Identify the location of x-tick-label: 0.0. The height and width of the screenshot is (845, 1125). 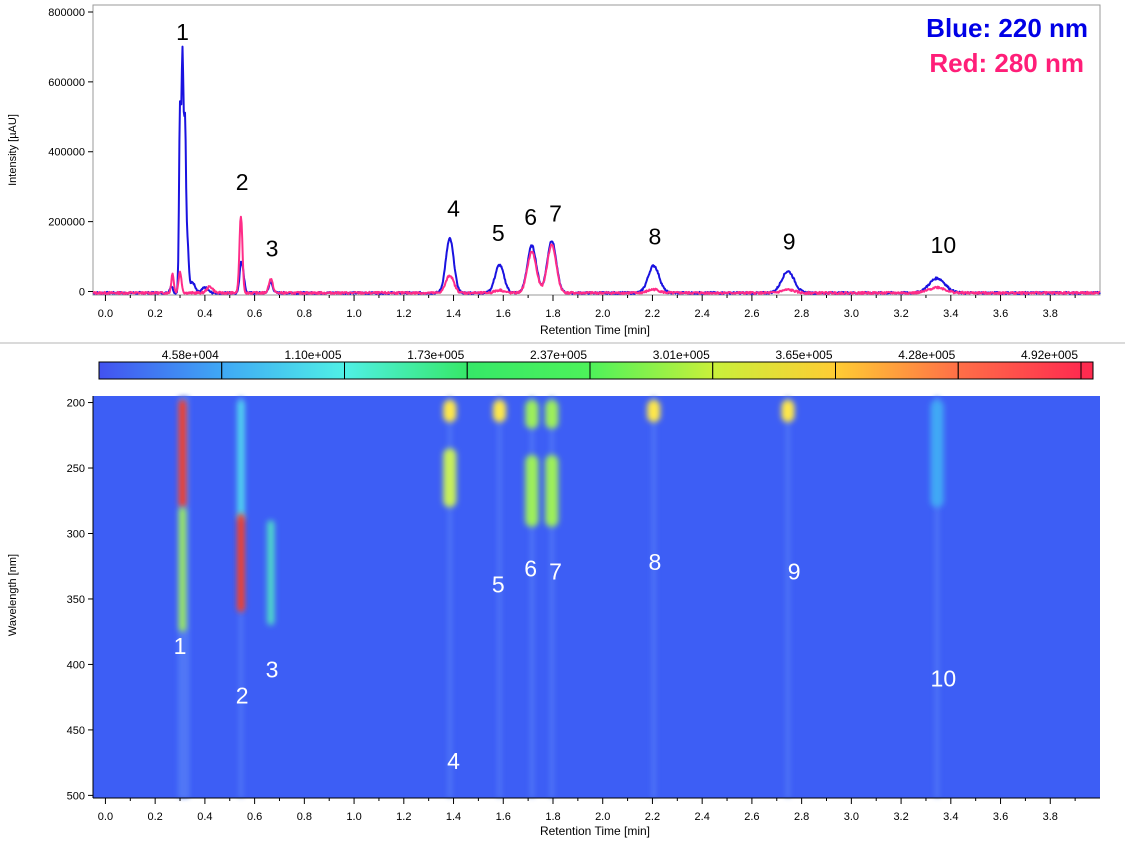
(105, 314).